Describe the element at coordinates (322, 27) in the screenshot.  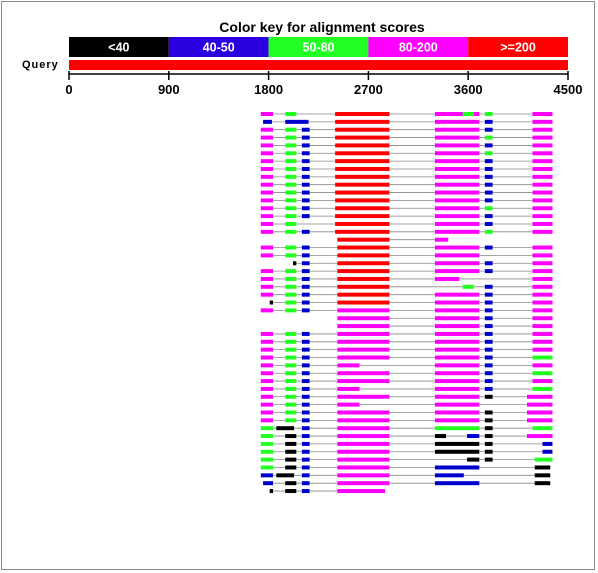
I see `chart-title: Color key for alignment scores` at that location.